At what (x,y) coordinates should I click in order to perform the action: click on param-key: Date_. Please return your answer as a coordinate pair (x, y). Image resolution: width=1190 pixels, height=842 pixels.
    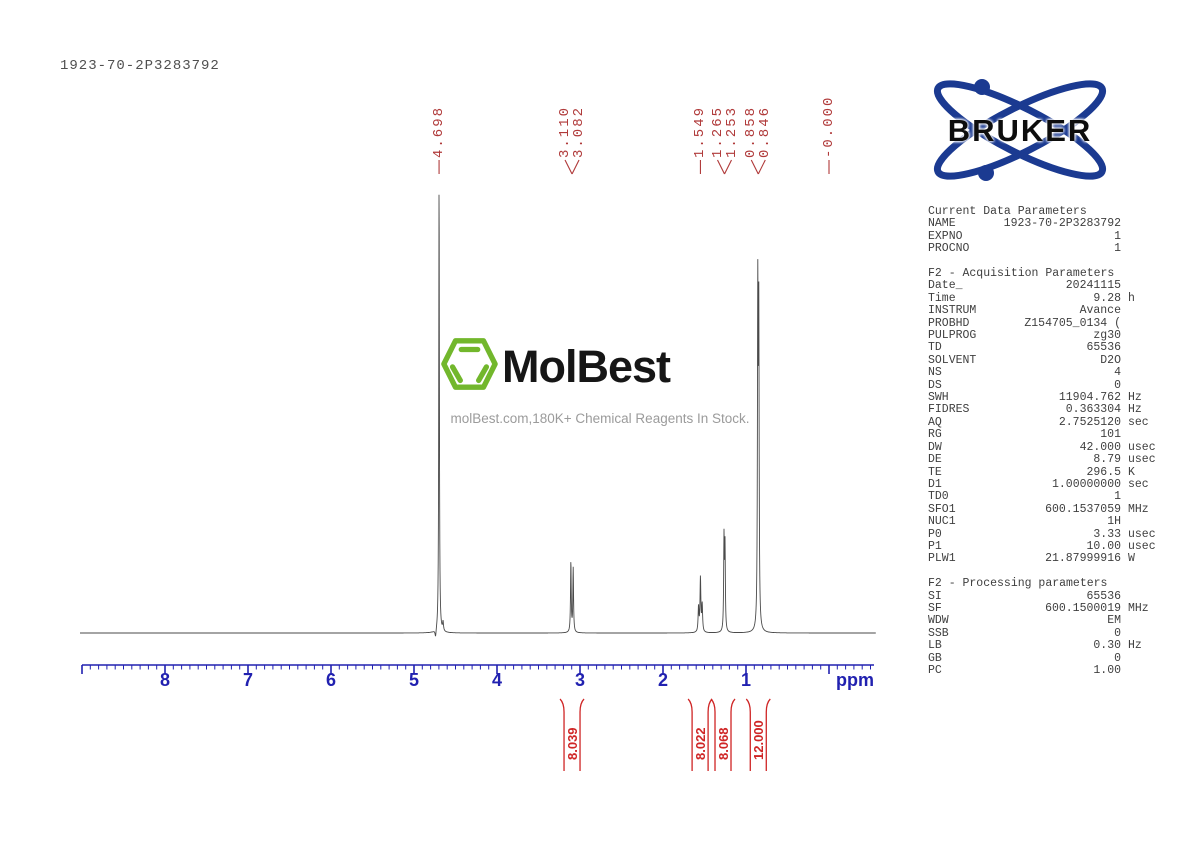
    Looking at the image, I should click on (945, 286).